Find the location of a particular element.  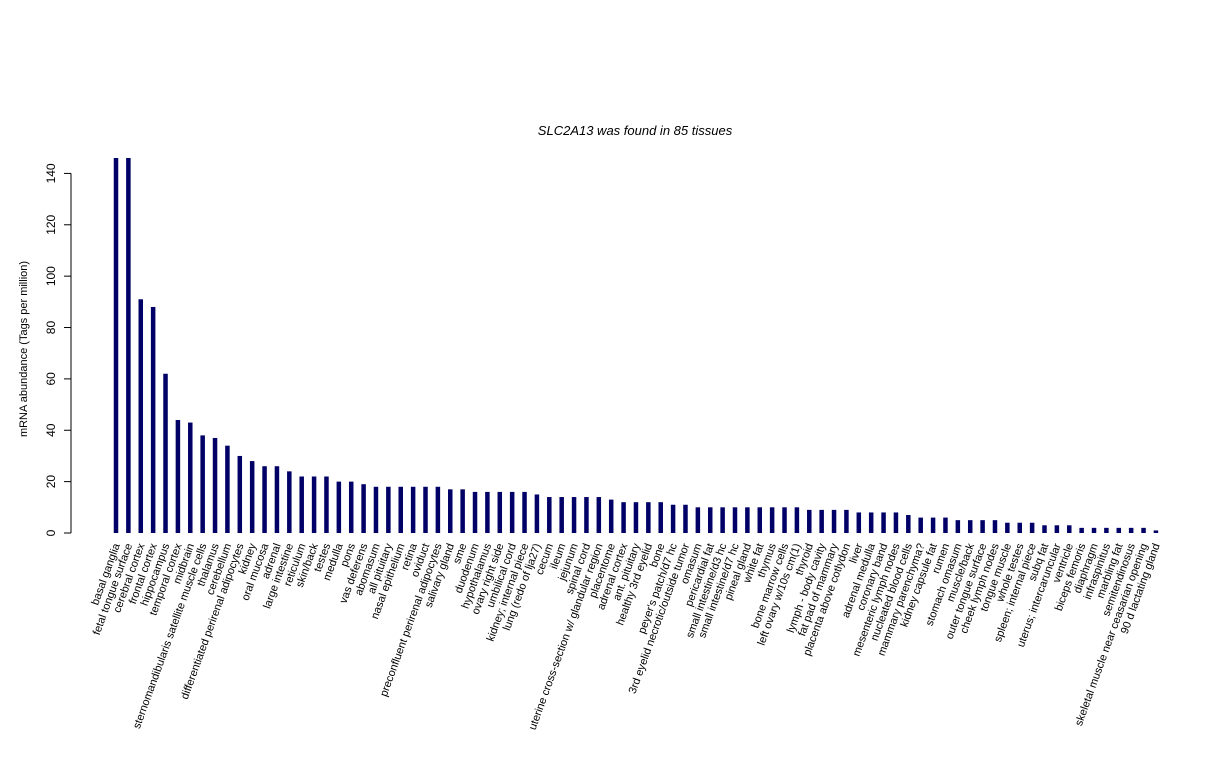

y-tick-label: 0 is located at coordinates (51, 532).